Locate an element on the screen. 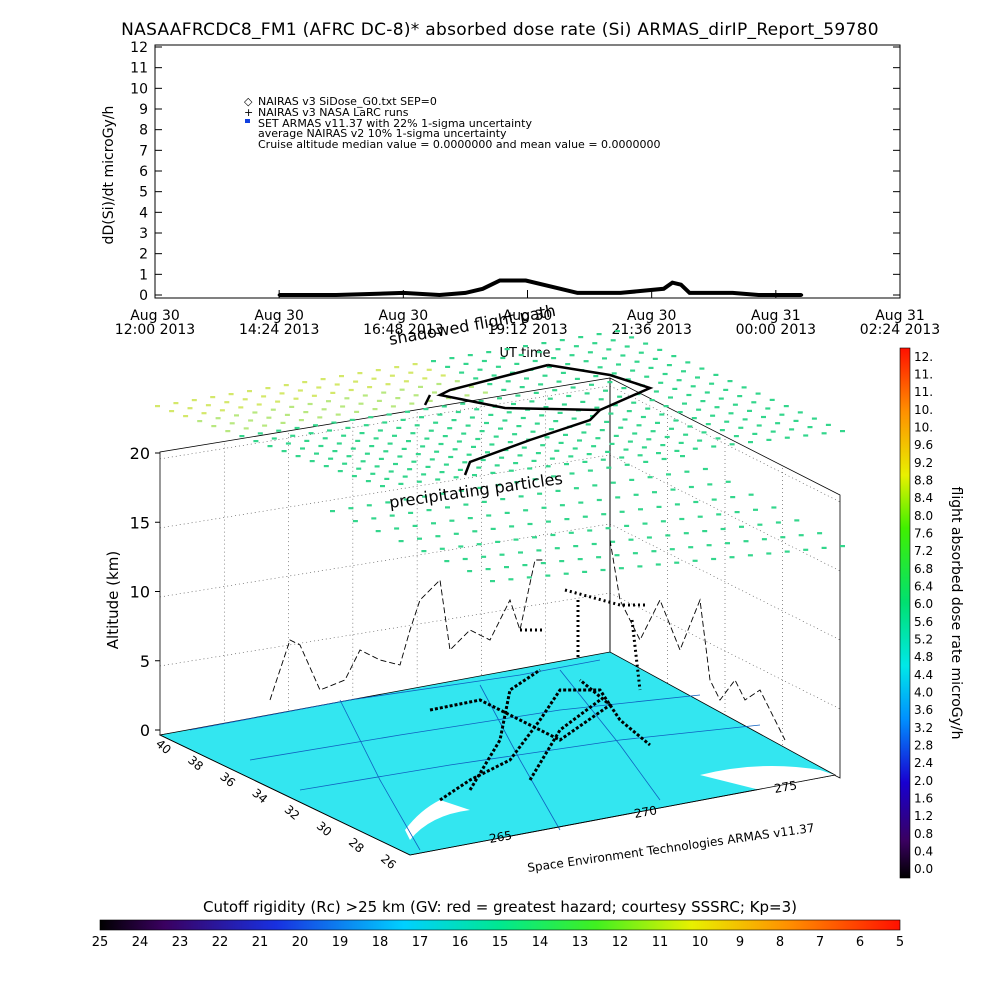 The height and width of the screenshot is (1000, 1000). top-ytick-label: 8 is located at coordinates (143, 131).